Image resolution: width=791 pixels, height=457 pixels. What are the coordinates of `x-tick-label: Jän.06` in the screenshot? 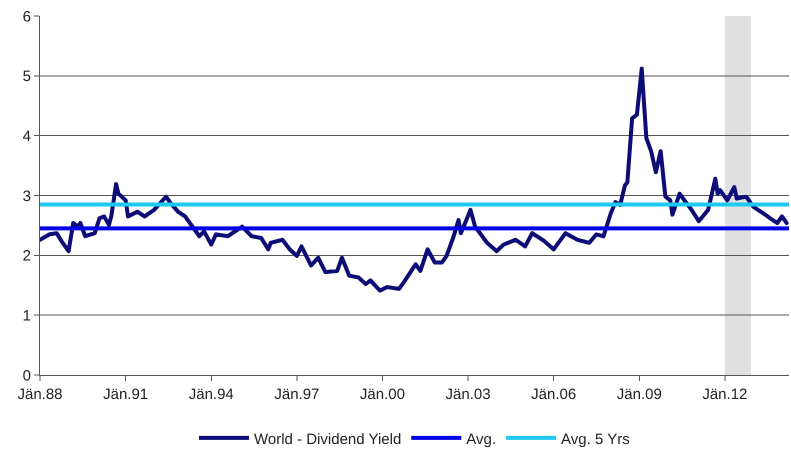 It's located at (553, 394).